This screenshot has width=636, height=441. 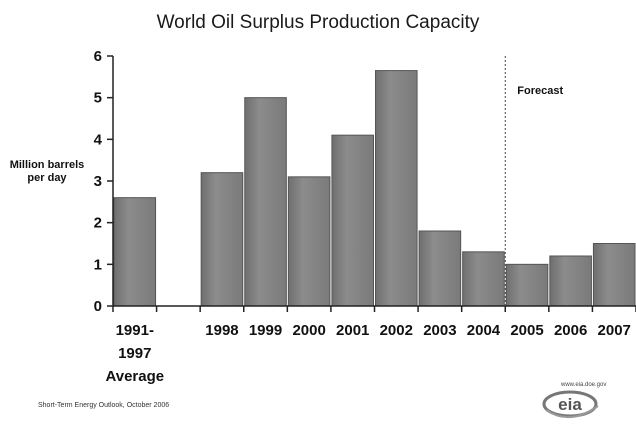 What do you see at coordinates (439, 330) in the screenshot?
I see `x-tick-label-7: 2003` at bounding box center [439, 330].